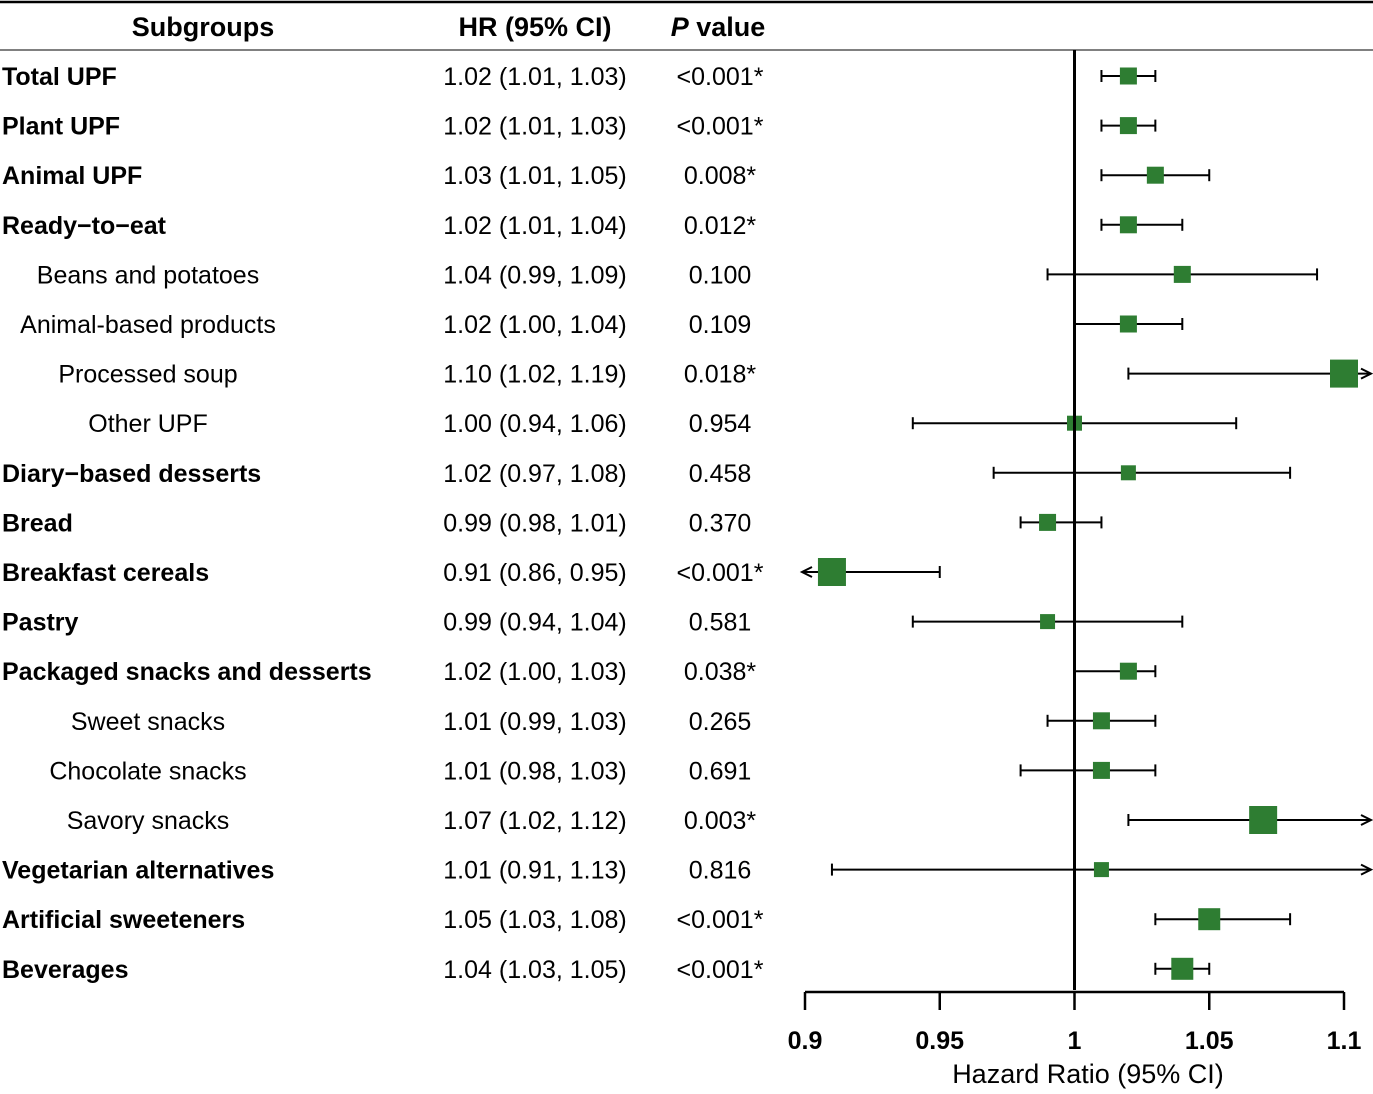  I want to click on row-label: Chocolate snacks, so click(147, 771).